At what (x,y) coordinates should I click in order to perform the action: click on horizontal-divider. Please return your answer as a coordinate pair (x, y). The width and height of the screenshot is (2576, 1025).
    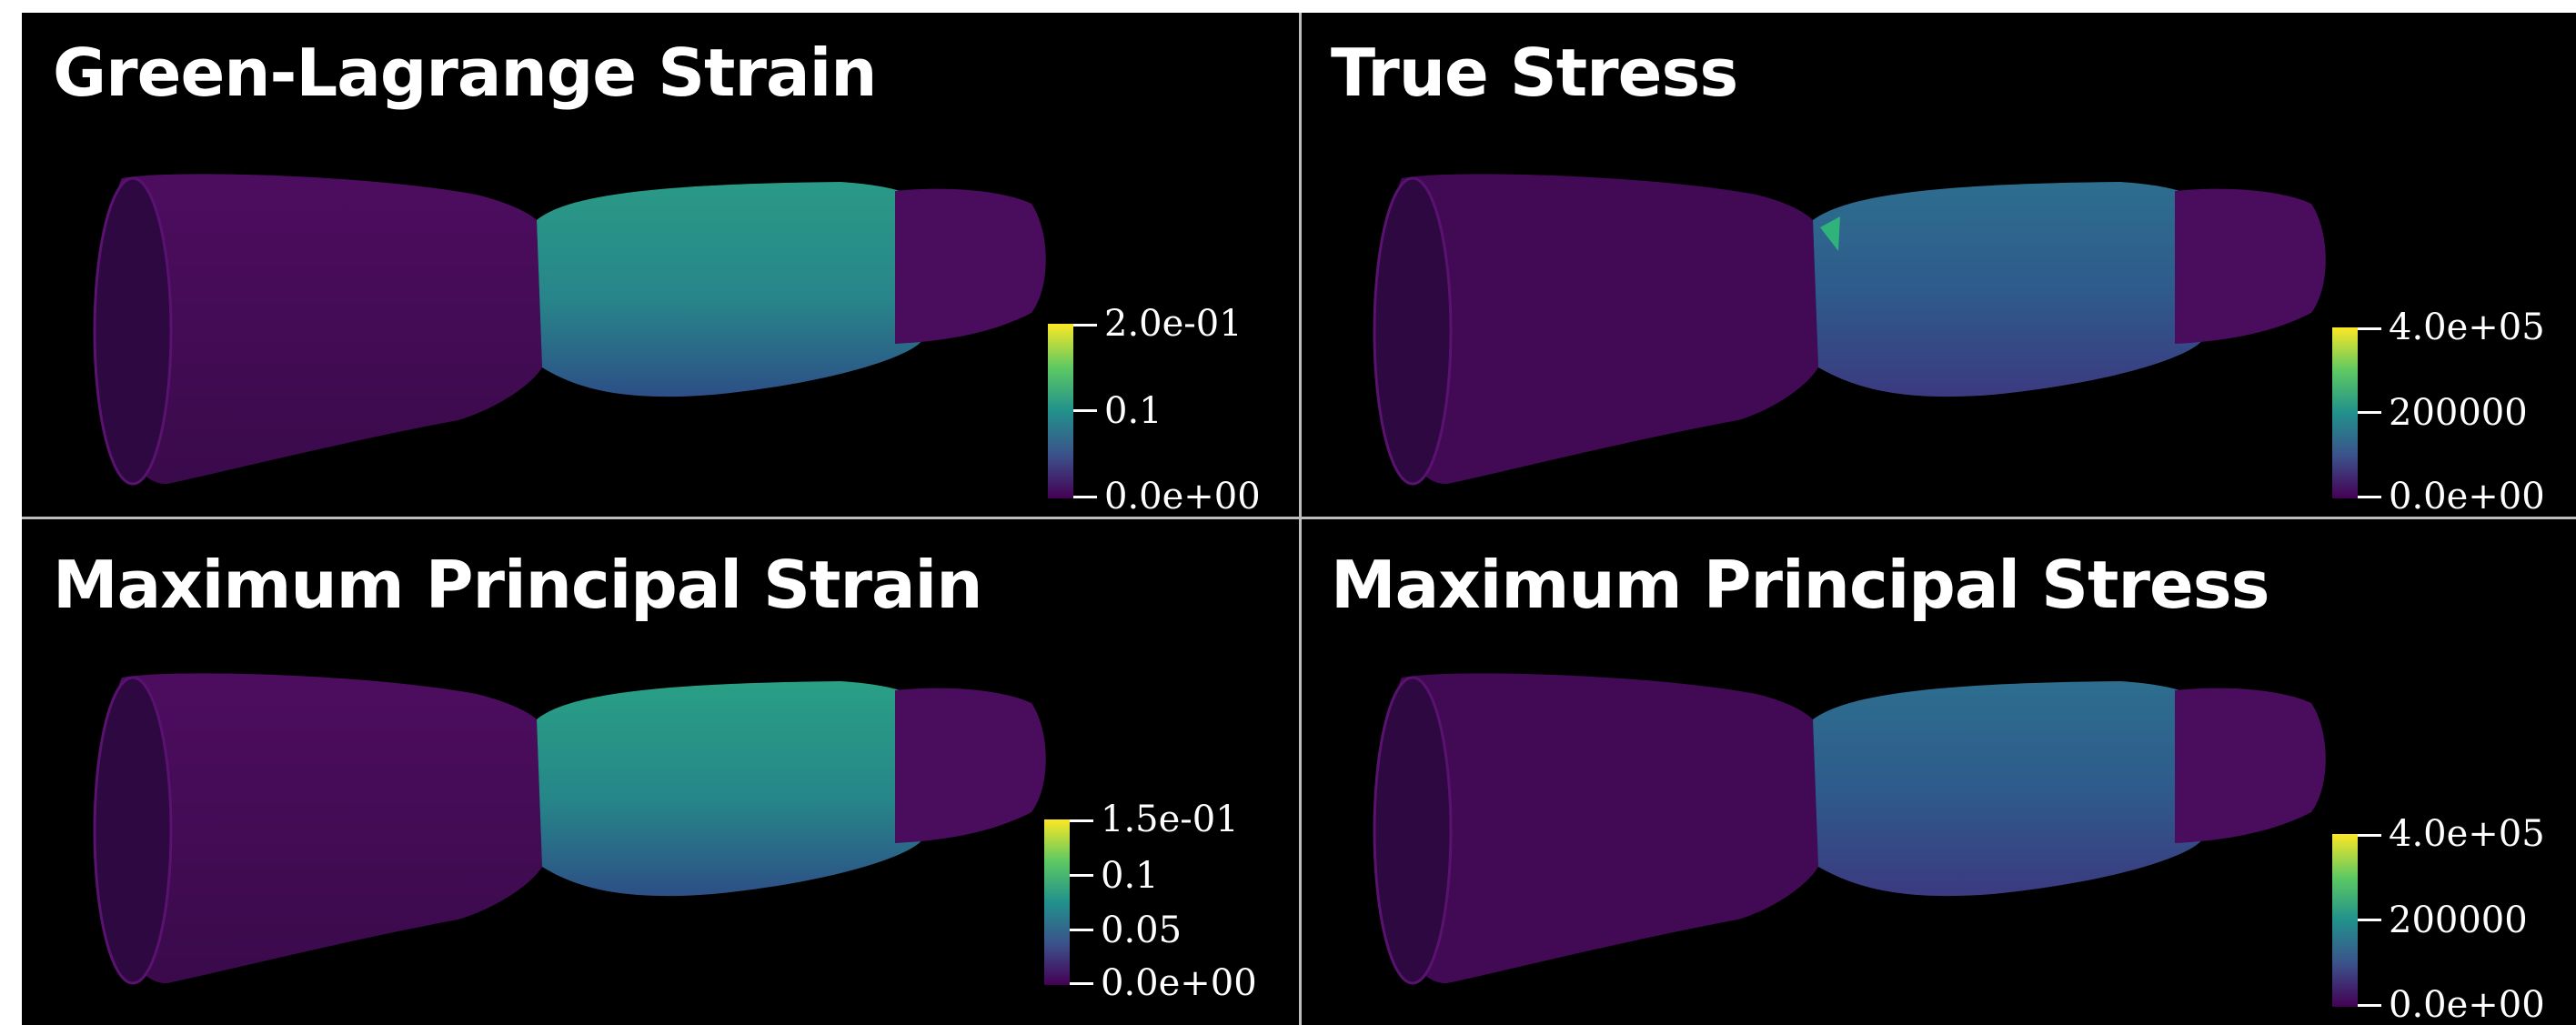
    Looking at the image, I should click on (1299, 518).